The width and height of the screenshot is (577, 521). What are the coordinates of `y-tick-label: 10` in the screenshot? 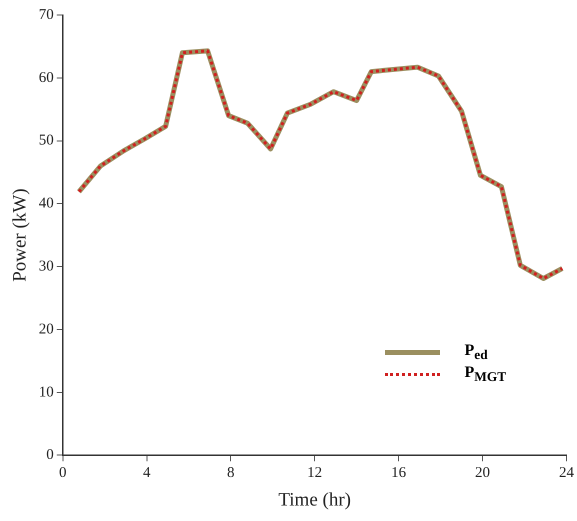 It's located at (46, 392).